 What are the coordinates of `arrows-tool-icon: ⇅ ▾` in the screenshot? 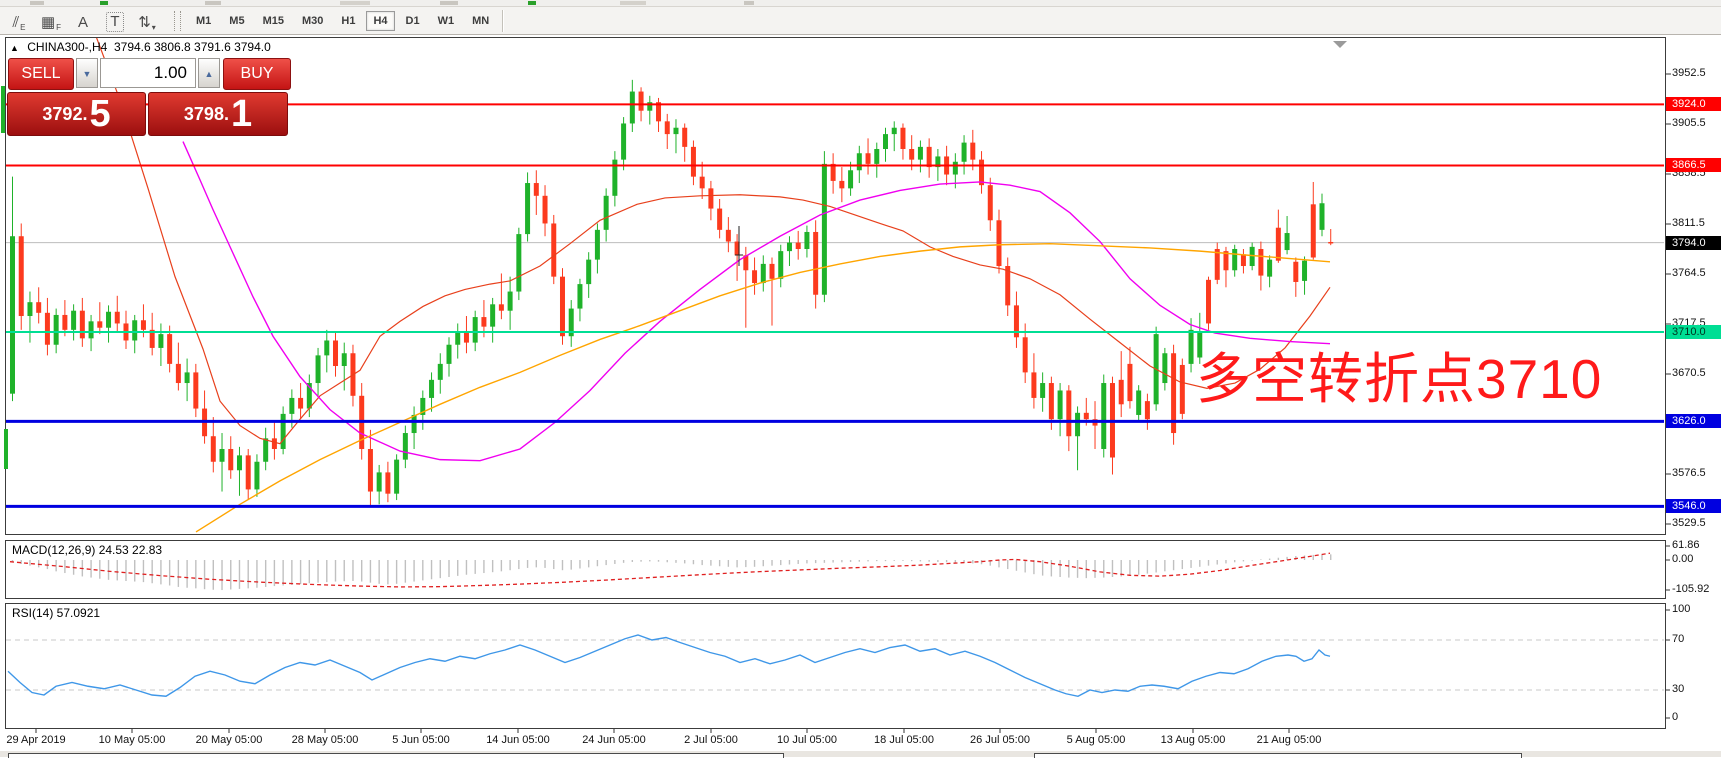 It's located at (147, 22).